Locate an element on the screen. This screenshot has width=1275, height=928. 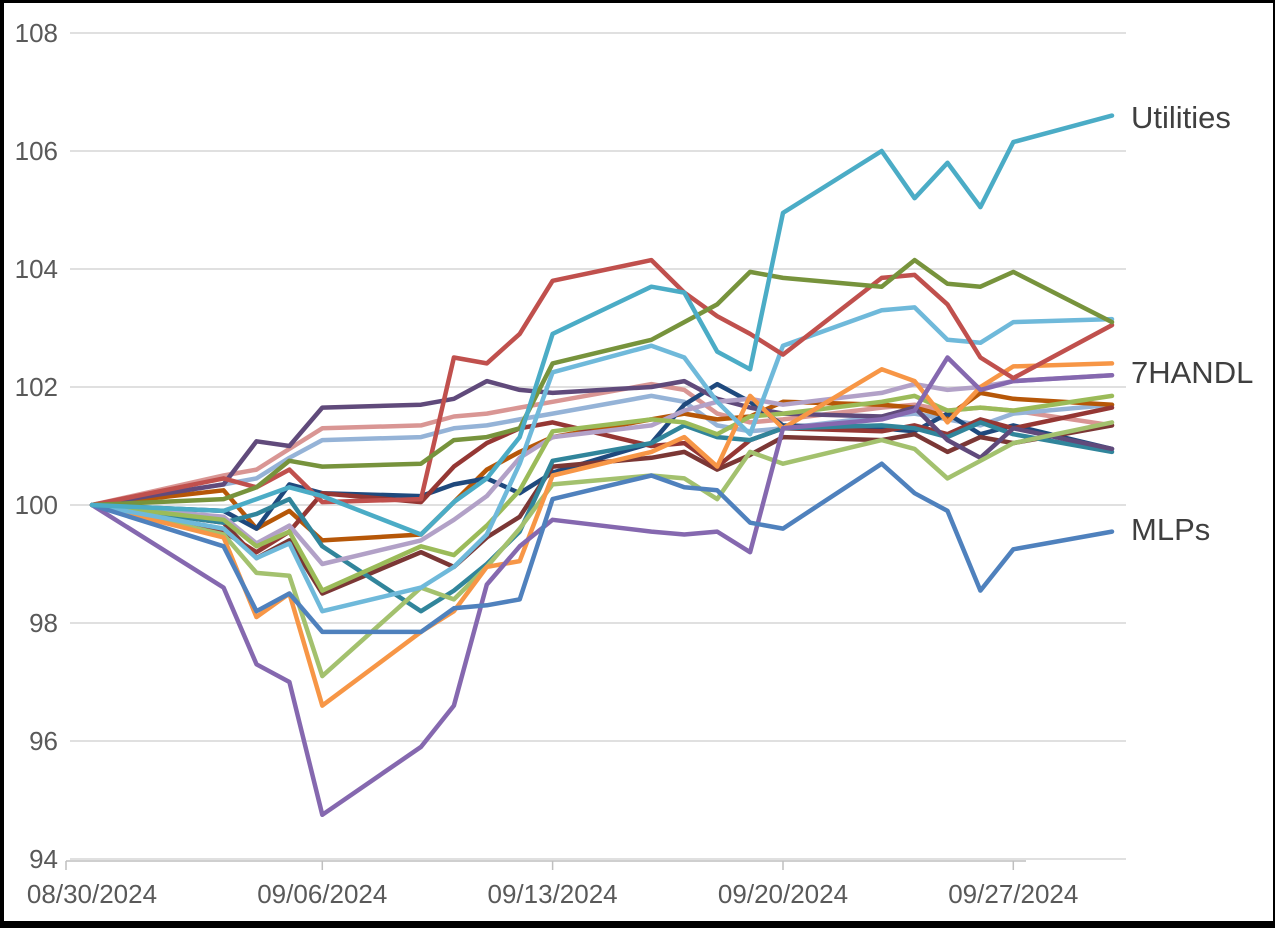
y-tick-label-98: 98 is located at coordinates (43, 623).